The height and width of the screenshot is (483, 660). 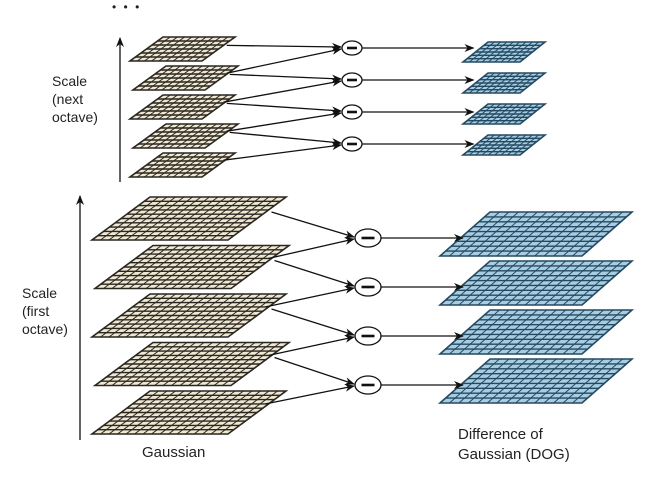 I want to click on label-line: (next, so click(x=68, y=99).